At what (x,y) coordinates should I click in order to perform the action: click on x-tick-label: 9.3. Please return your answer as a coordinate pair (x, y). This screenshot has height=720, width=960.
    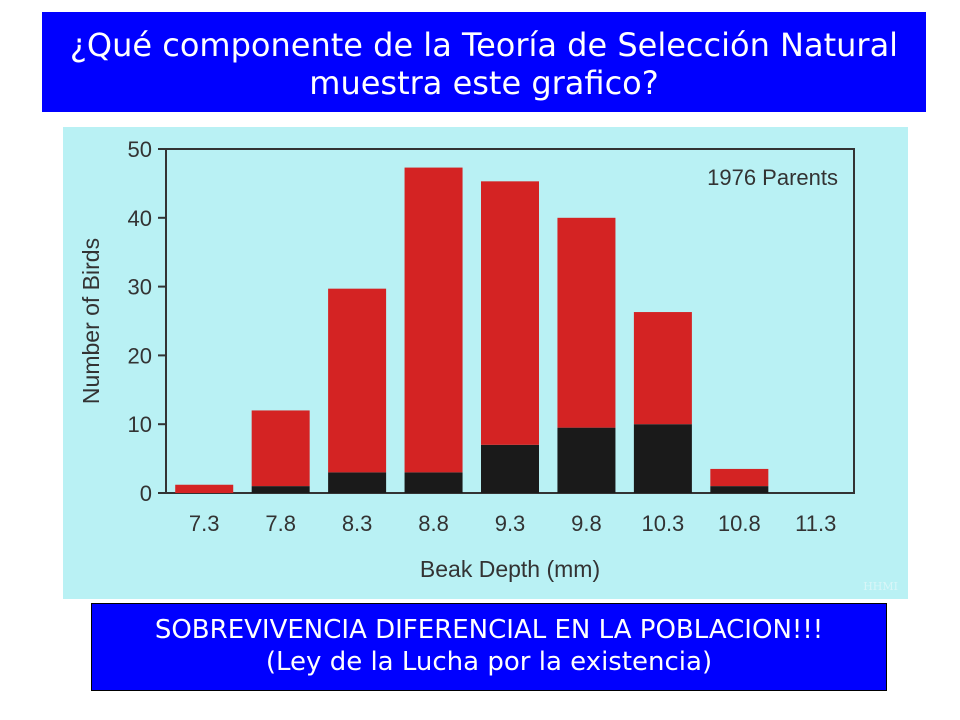
    Looking at the image, I should click on (510, 523).